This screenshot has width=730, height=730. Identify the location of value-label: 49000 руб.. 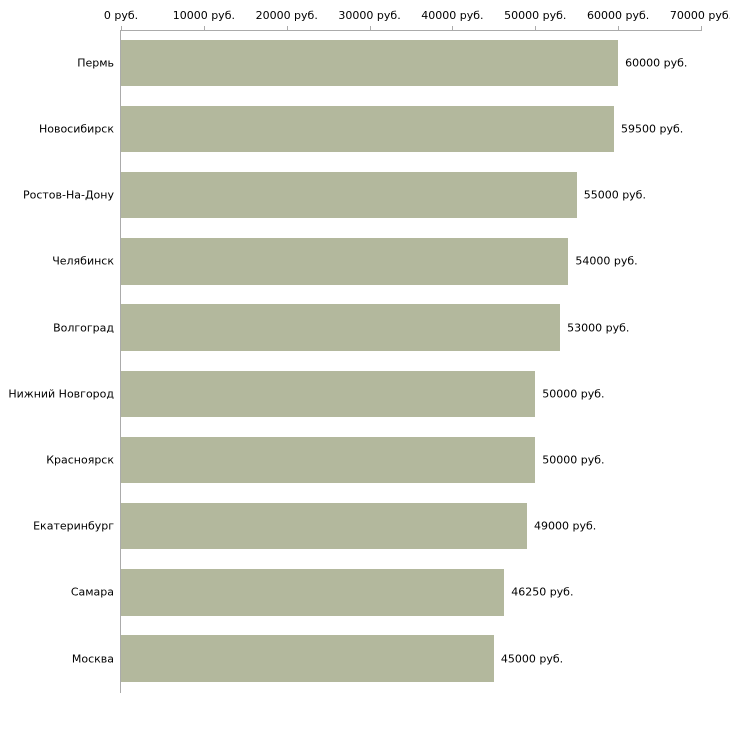
(565, 526).